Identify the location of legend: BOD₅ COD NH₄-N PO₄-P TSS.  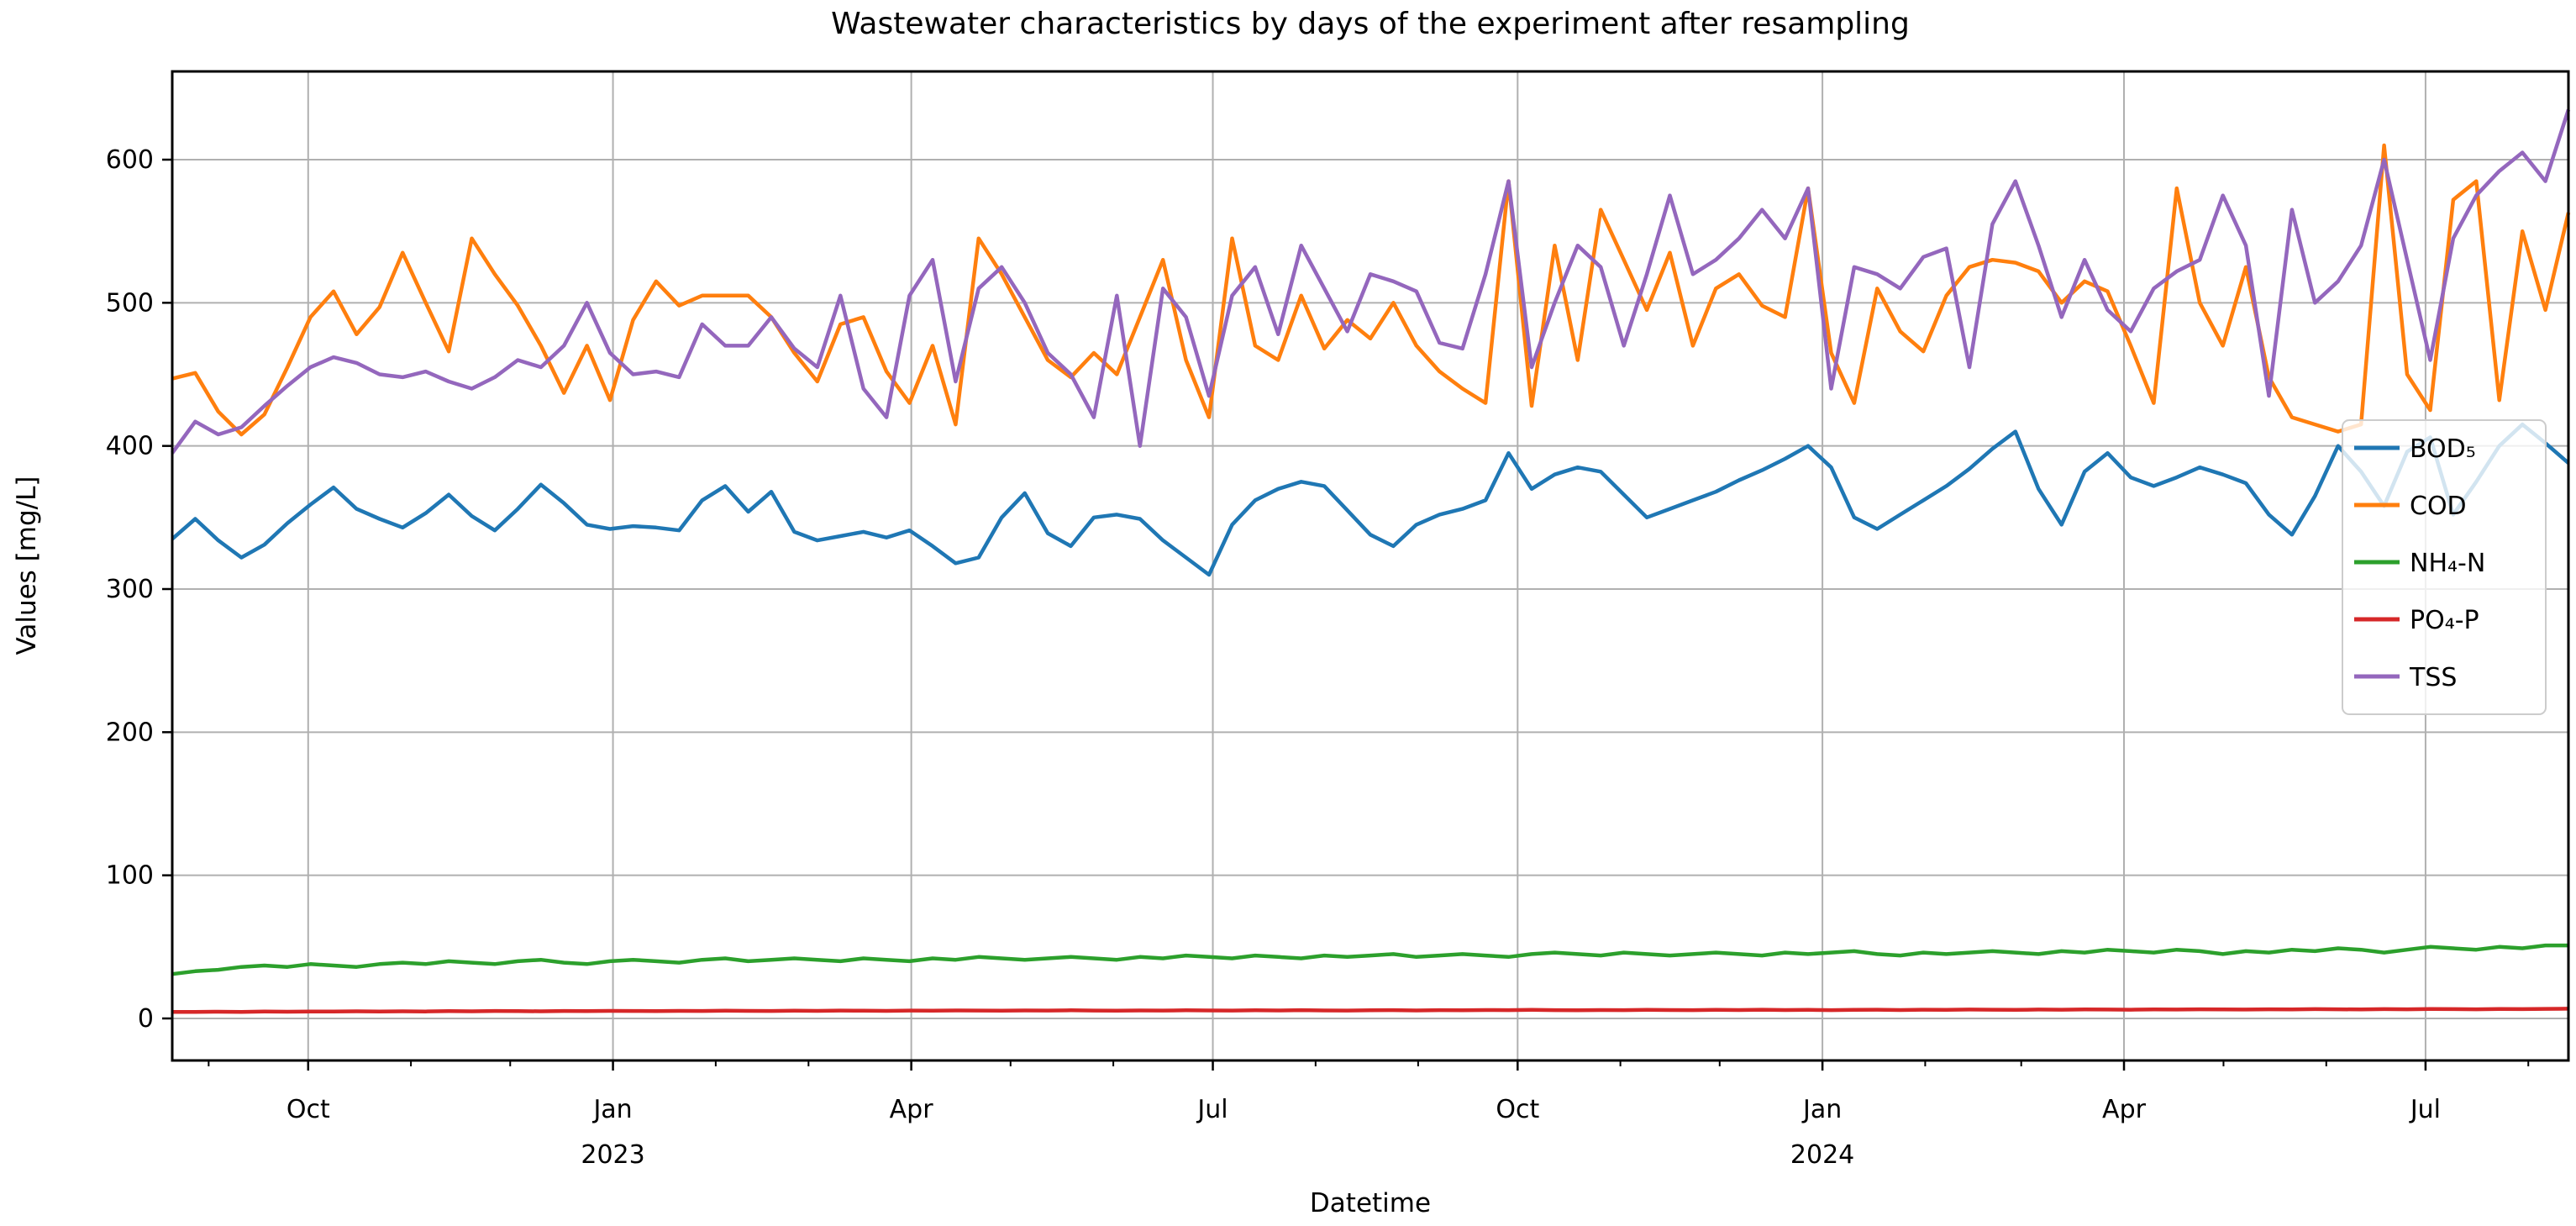
(2444, 567).